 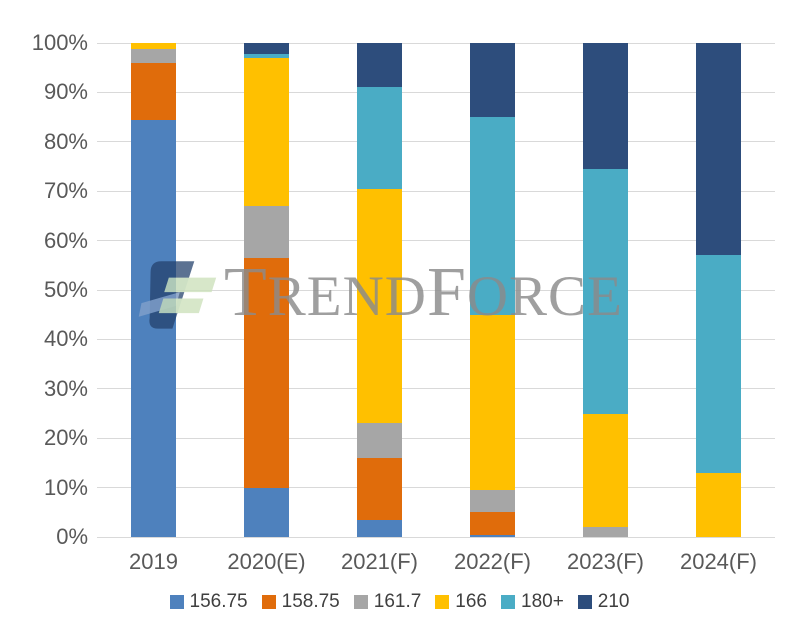 What do you see at coordinates (379, 561) in the screenshot?
I see `x-axis-label: 2021(F)` at bounding box center [379, 561].